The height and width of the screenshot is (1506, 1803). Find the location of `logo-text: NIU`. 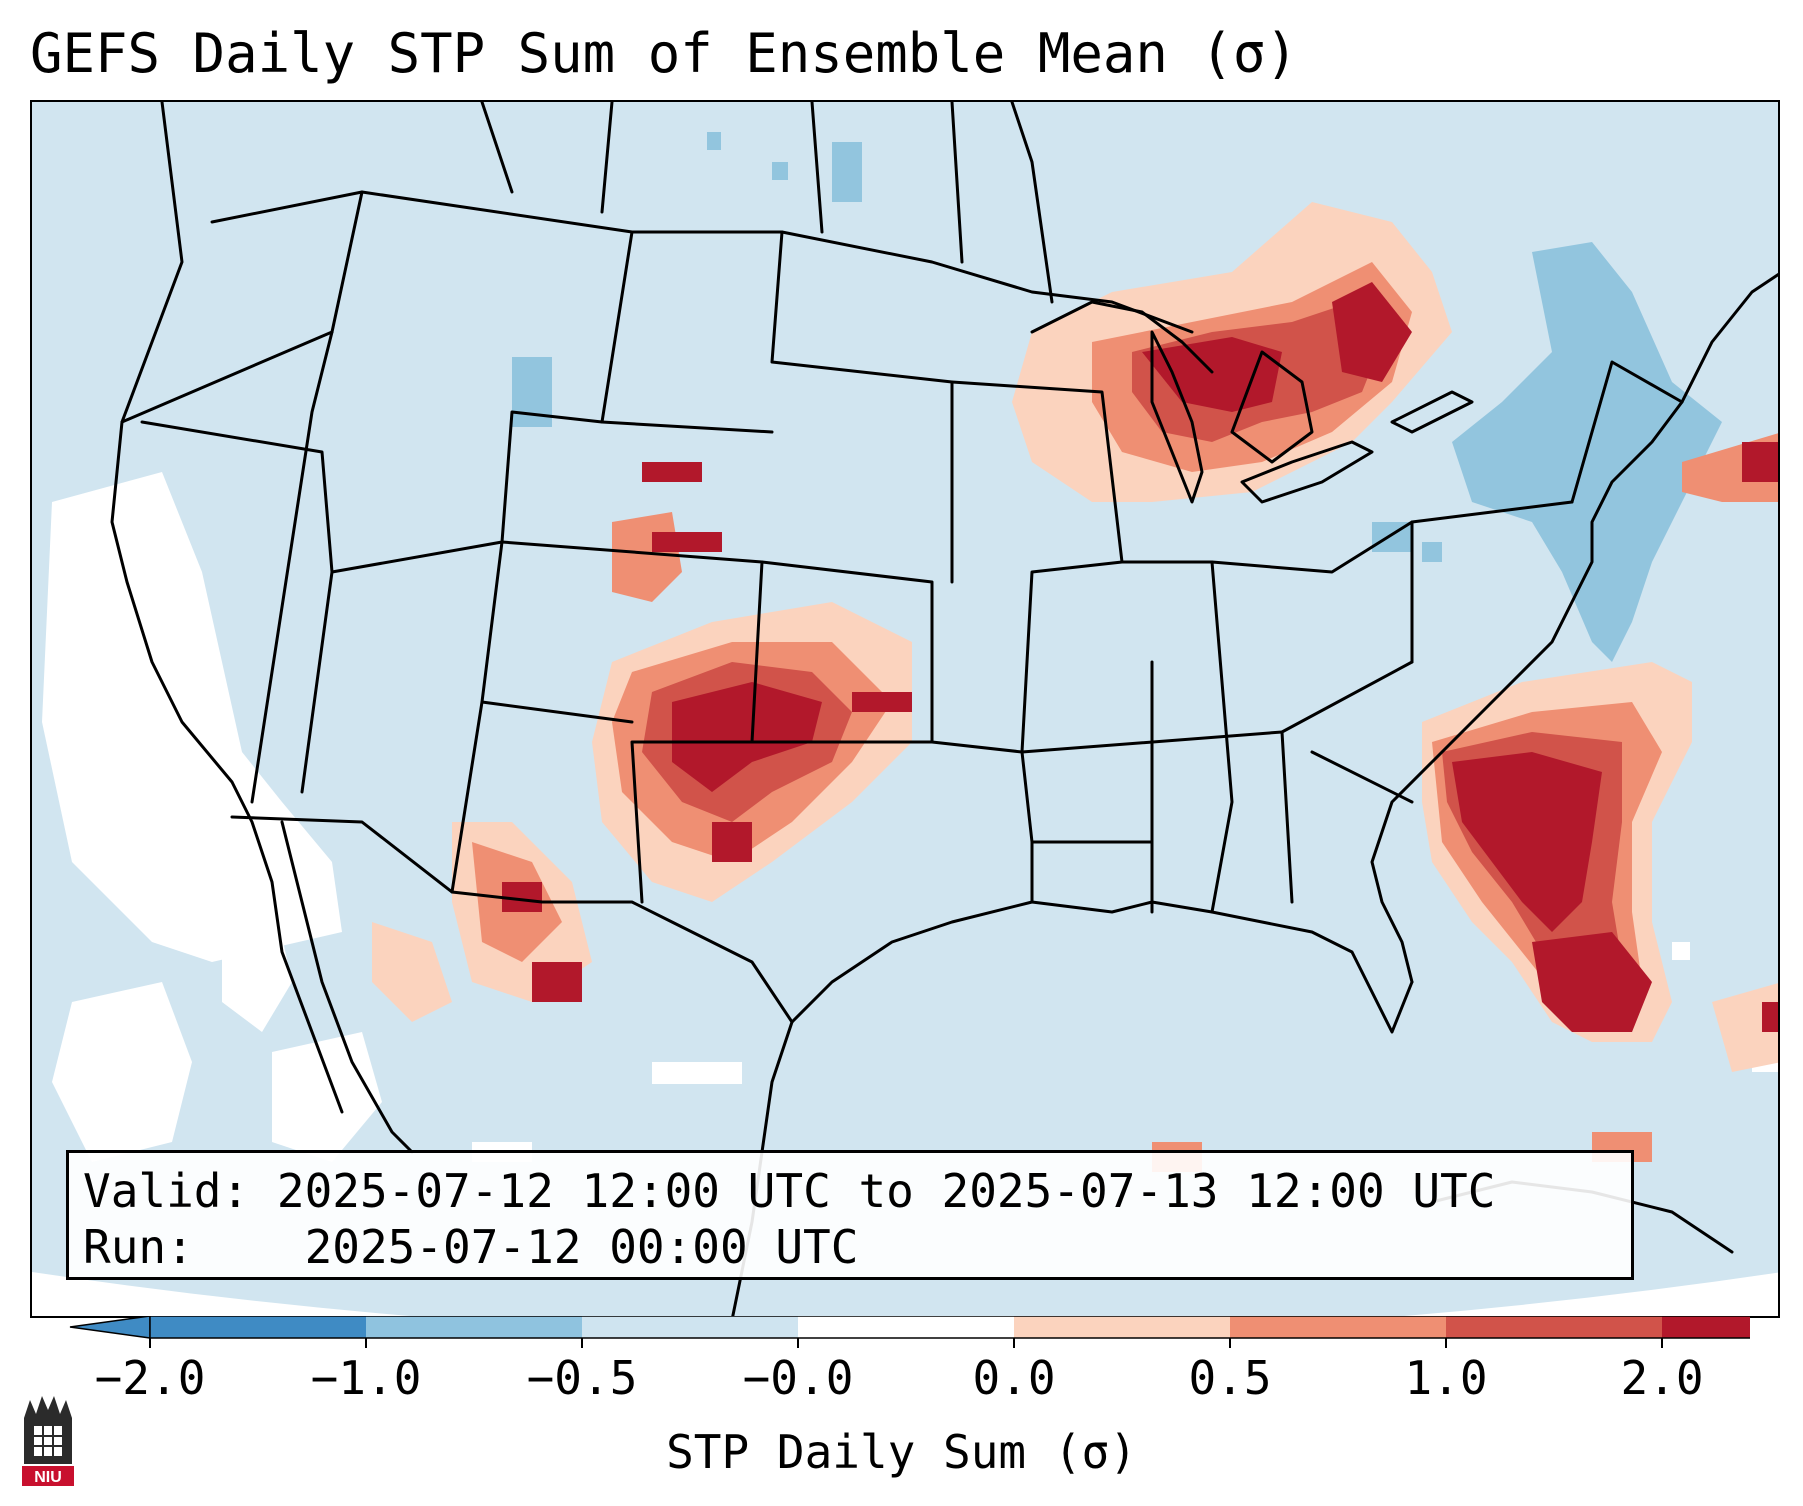

logo-text: NIU is located at coordinates (48, 1477).